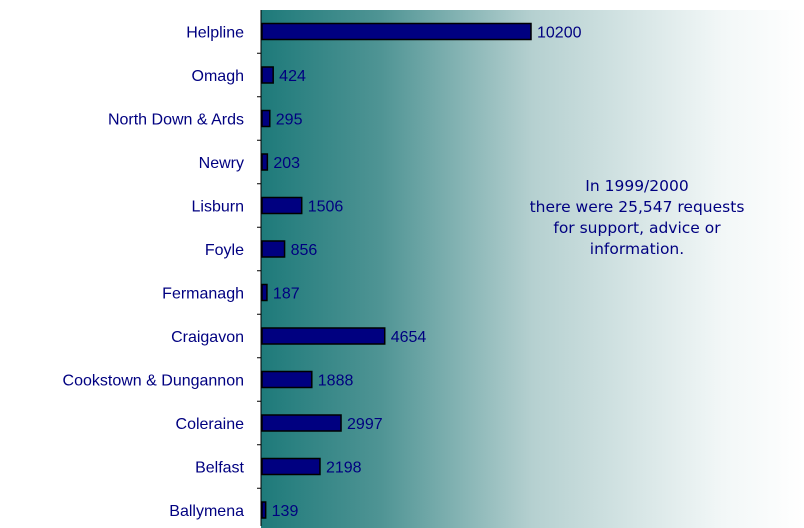  I want to click on category-label: Coleraine, so click(210, 424).